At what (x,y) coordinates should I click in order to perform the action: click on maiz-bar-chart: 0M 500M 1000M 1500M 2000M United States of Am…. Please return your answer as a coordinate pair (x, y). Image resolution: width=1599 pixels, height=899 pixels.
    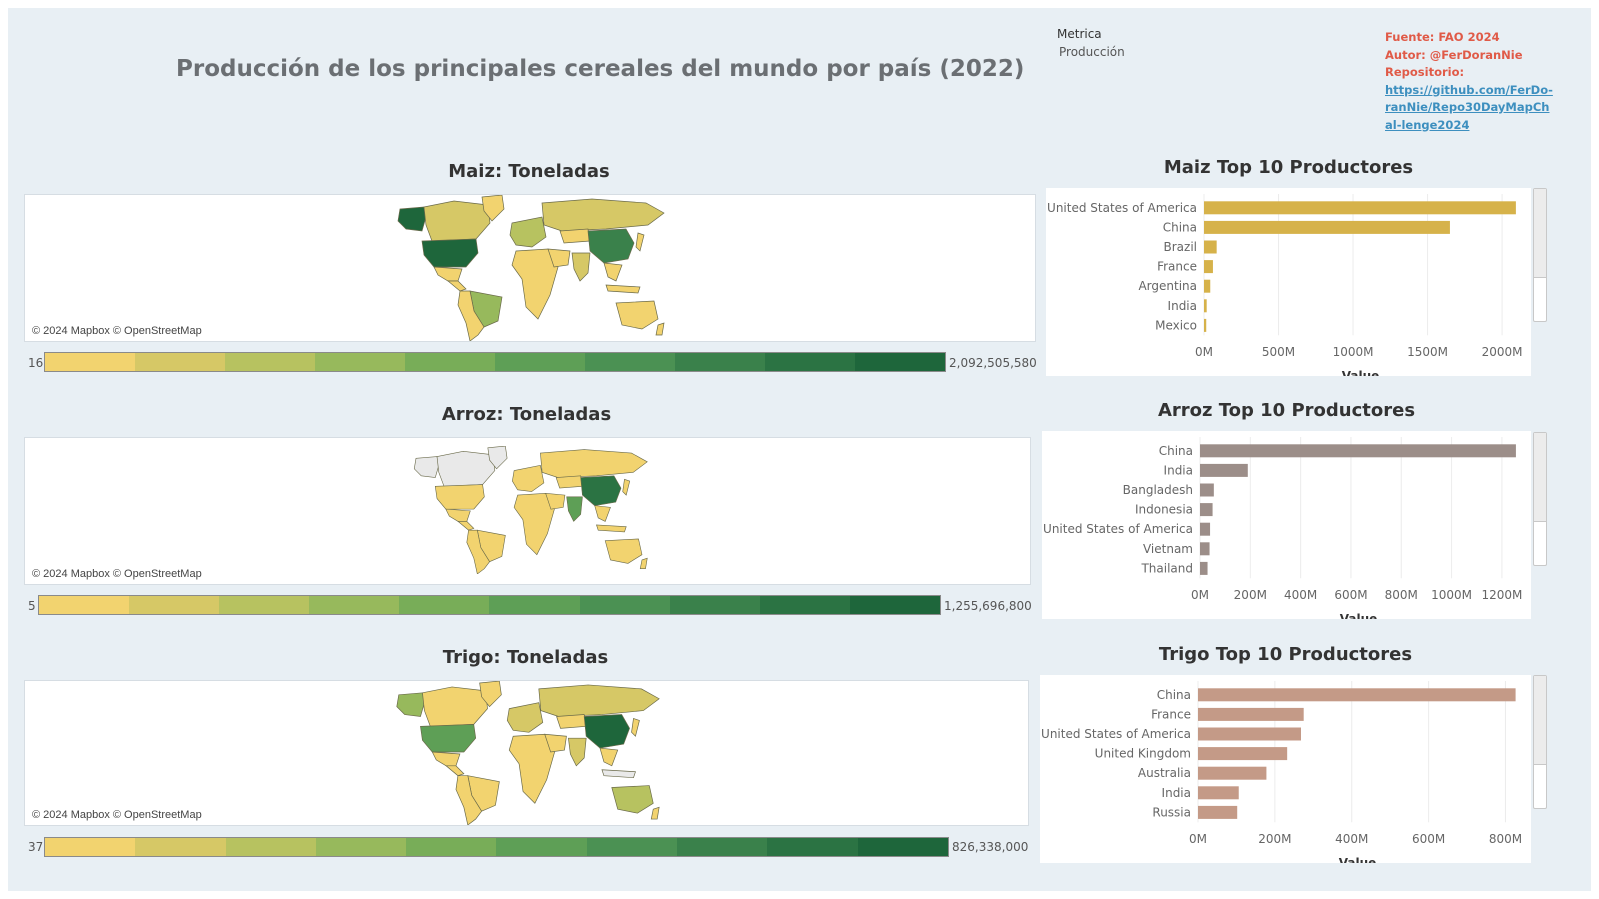
    Looking at the image, I should click on (1288, 285).